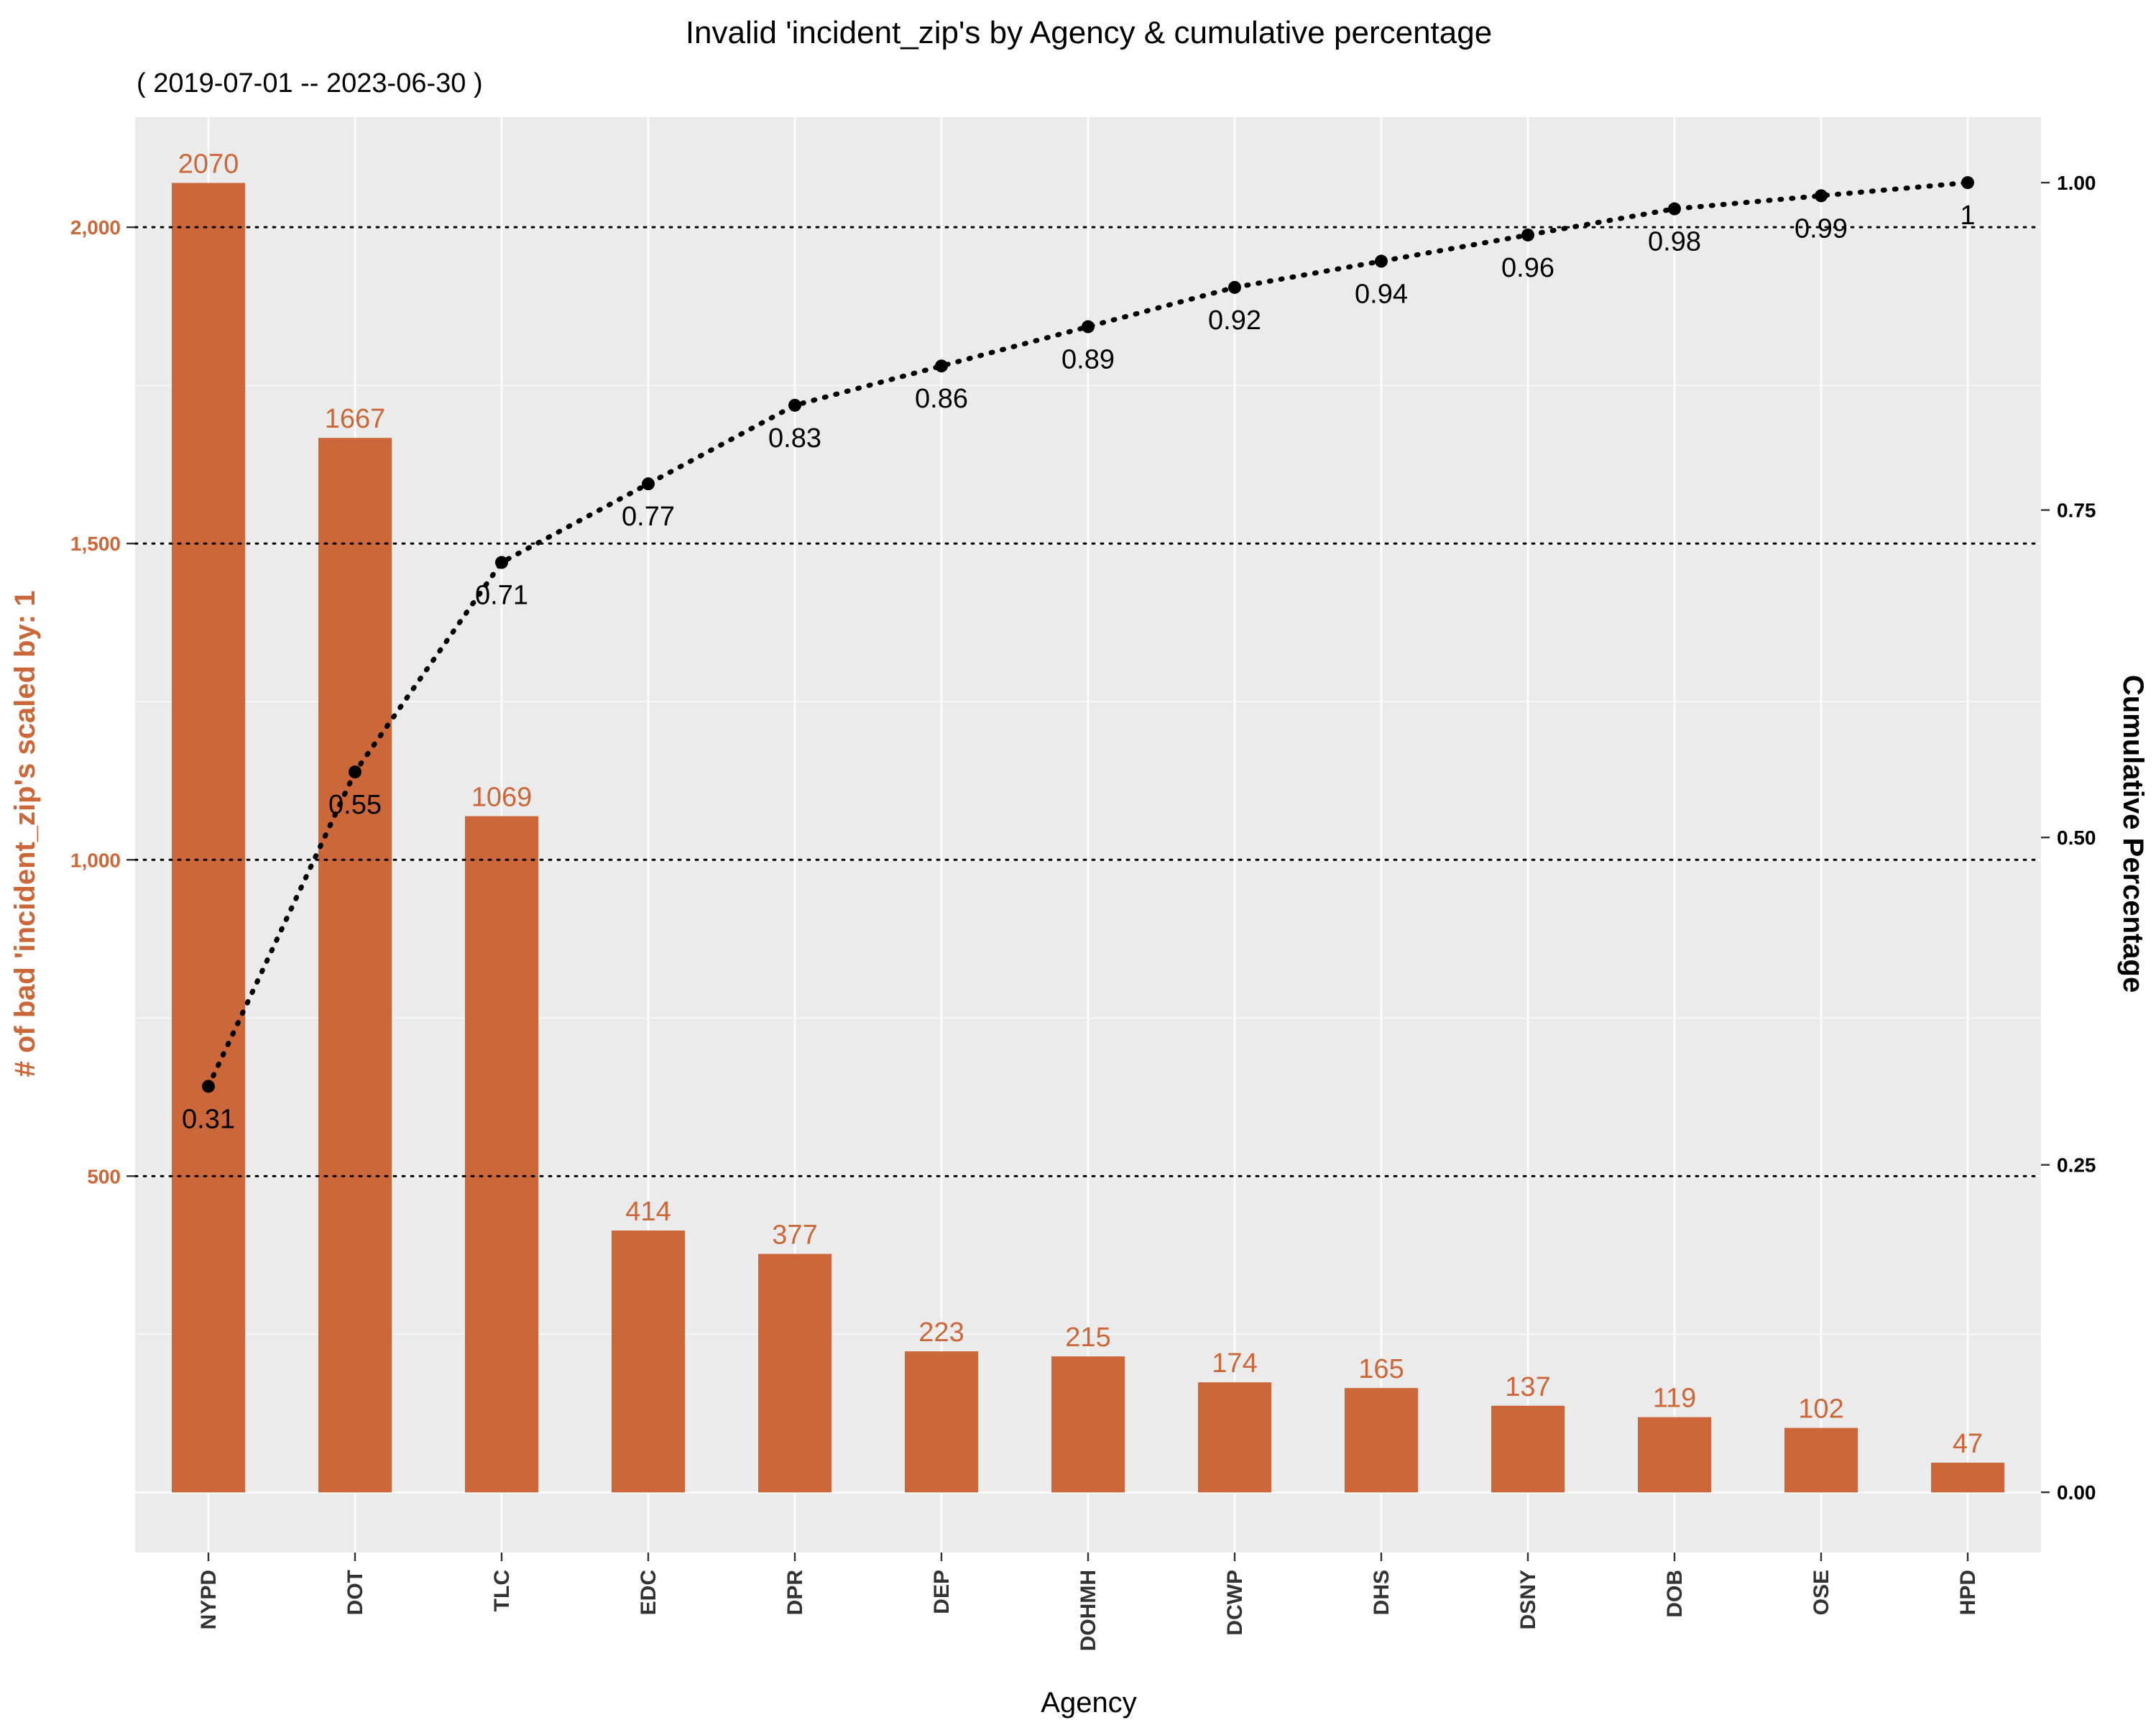 The image size is (2156, 1725). I want to click on x-tick-label: EDC, so click(648, 1592).